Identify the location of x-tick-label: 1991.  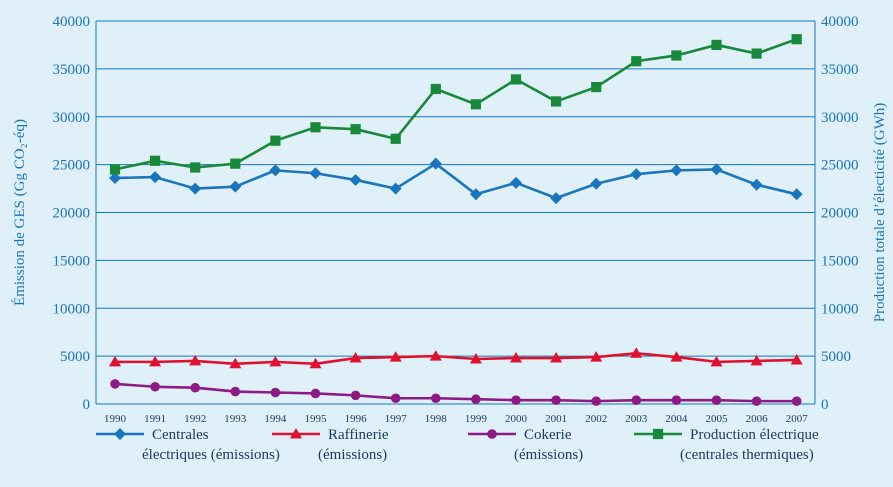
(155, 419).